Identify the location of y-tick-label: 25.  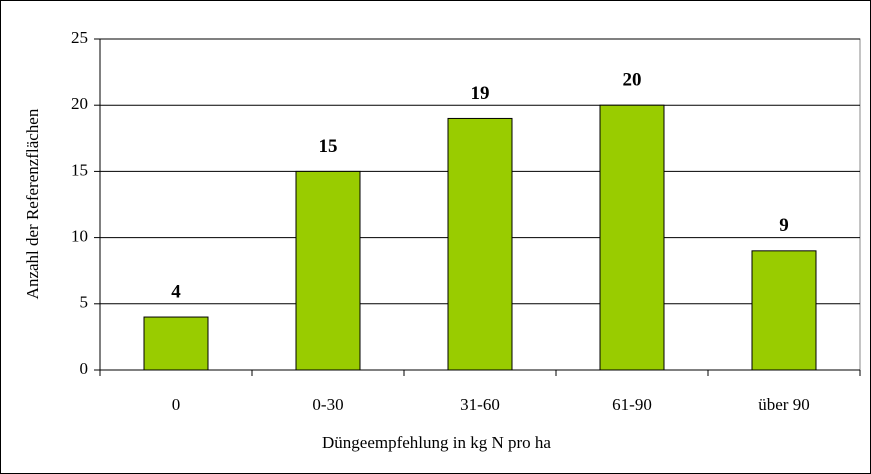
(79, 37).